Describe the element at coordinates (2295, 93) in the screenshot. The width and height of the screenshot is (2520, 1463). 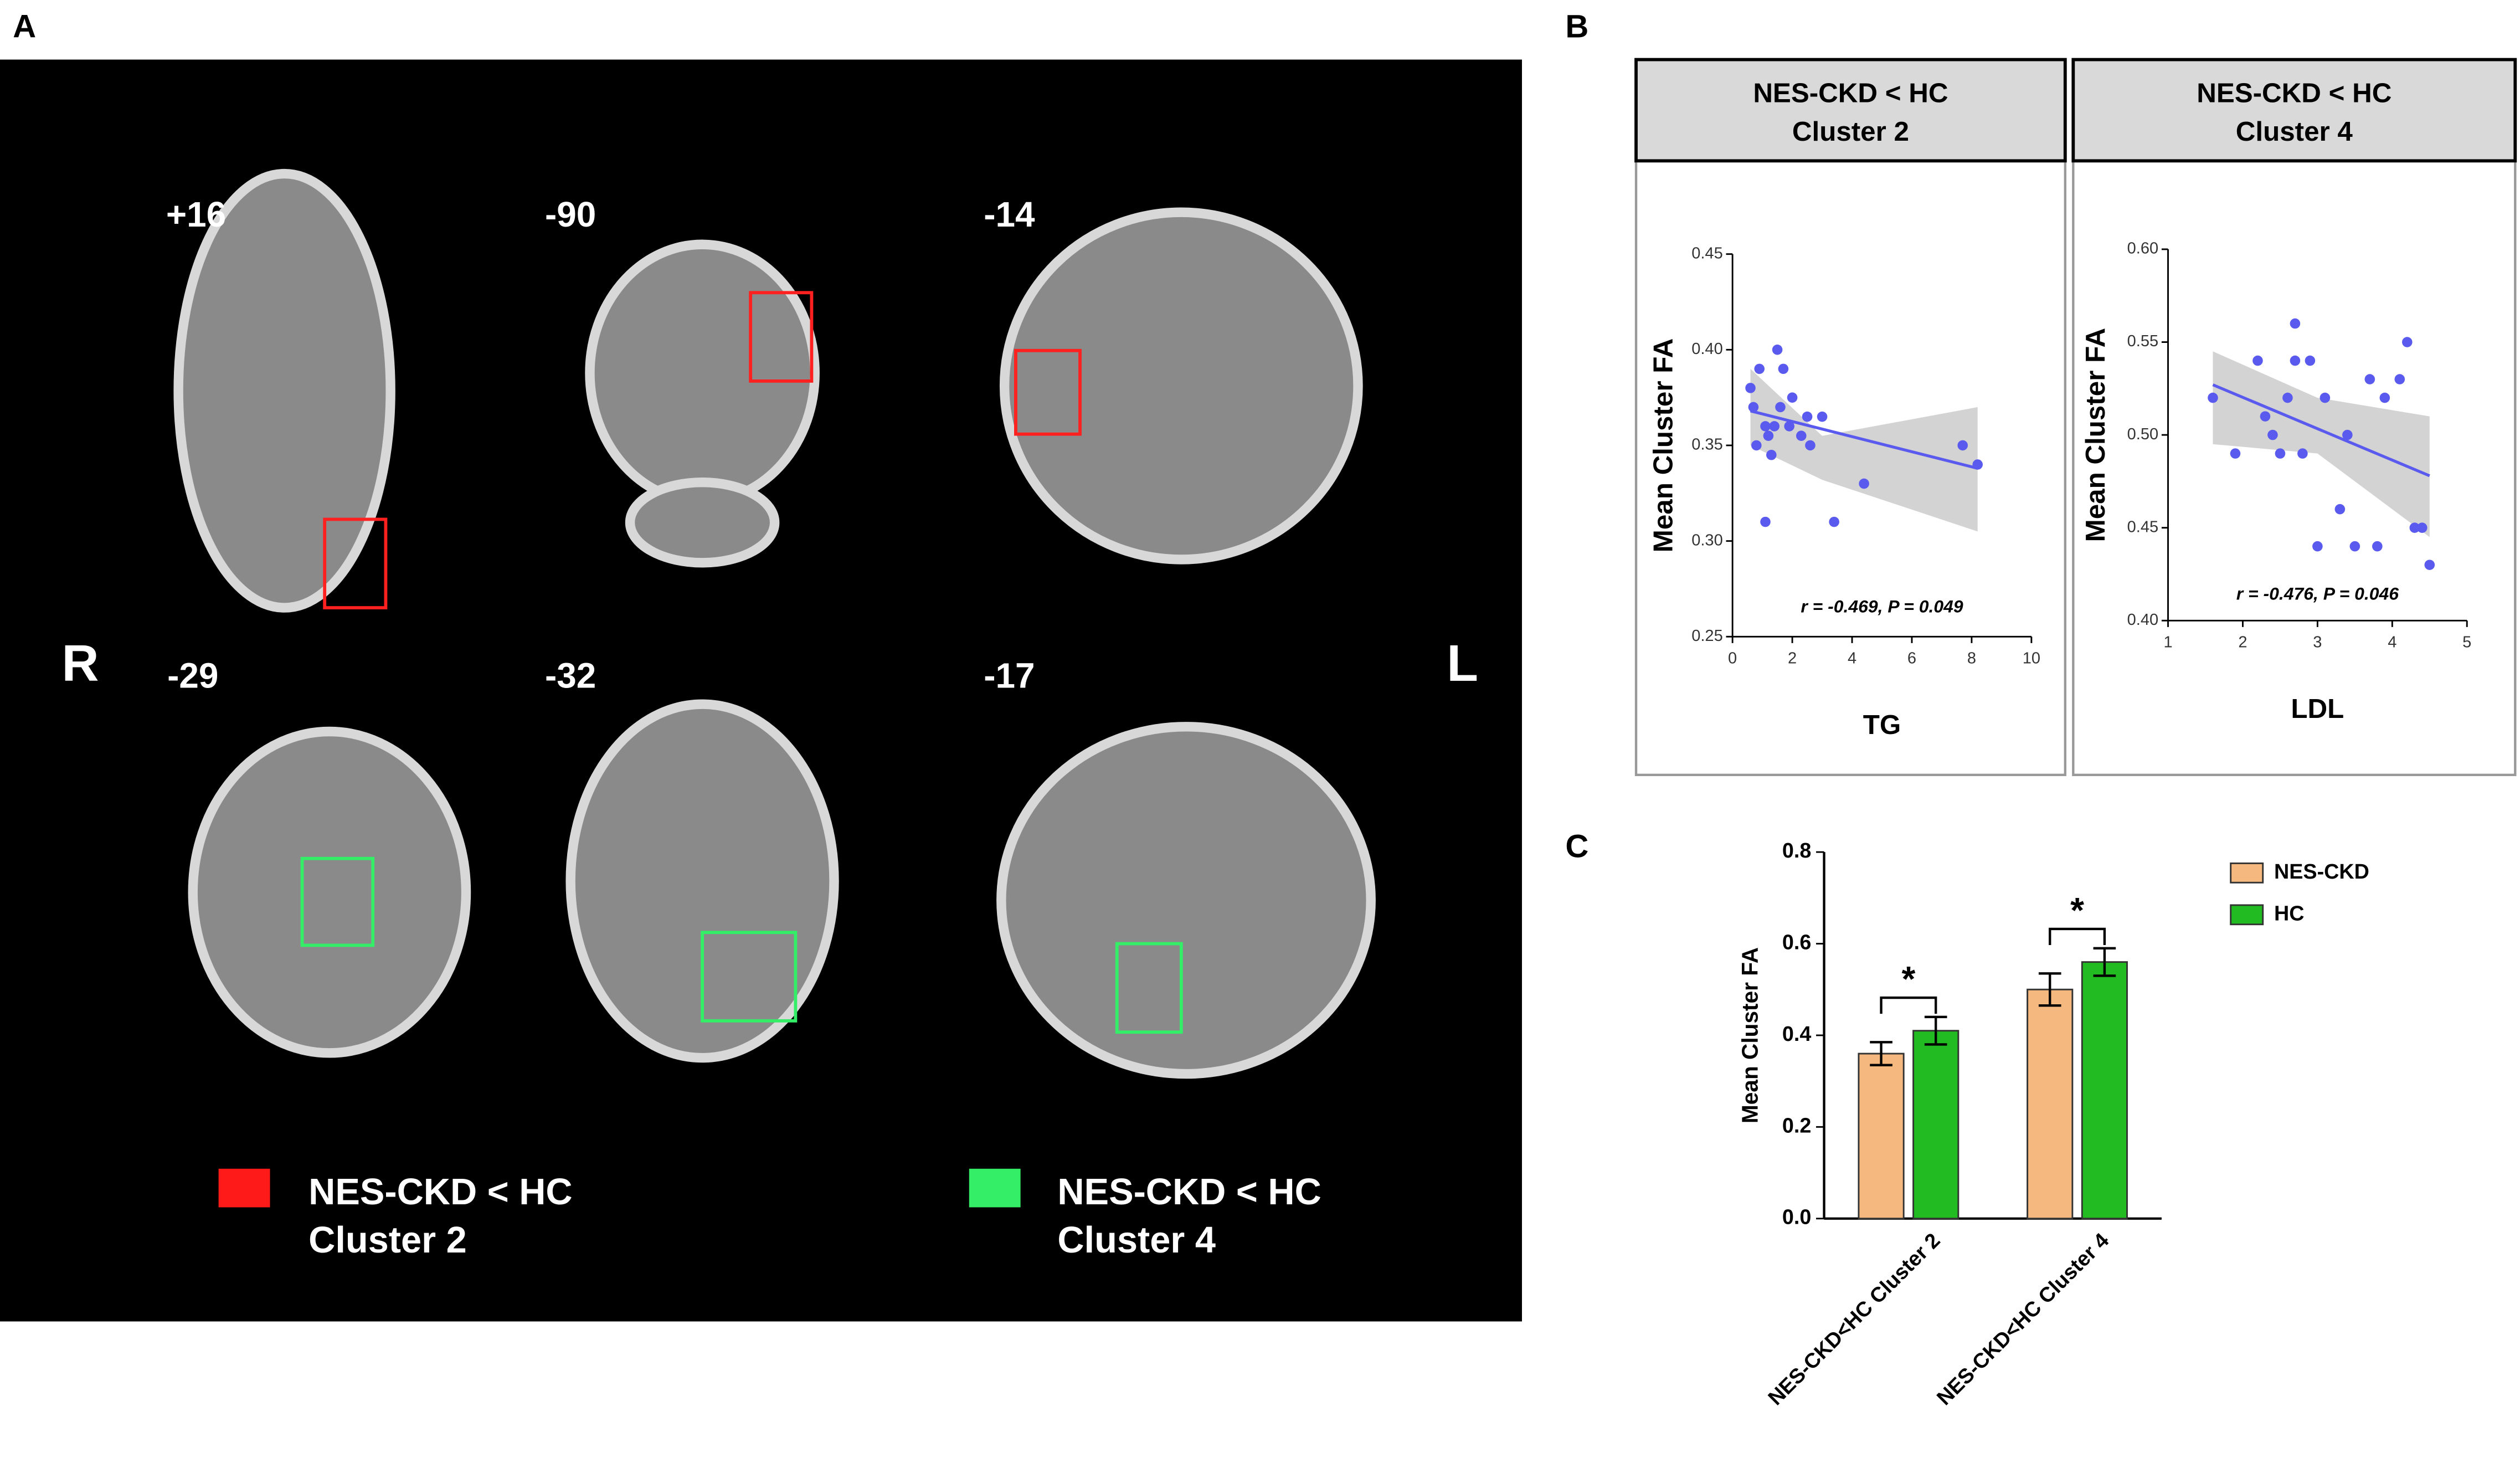
I see `panel-header-text: NES-CKD < HC` at that location.